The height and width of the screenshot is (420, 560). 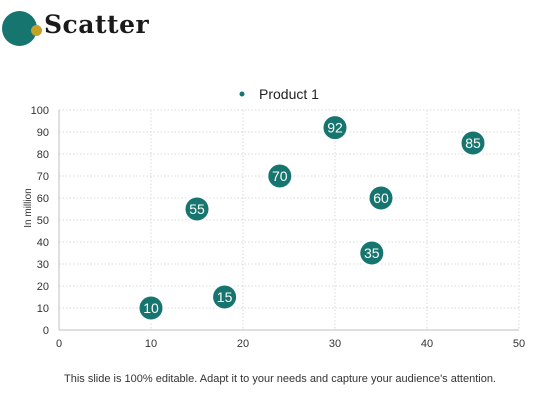 I want to click on y-tick-label: 10, so click(x=43, y=309).